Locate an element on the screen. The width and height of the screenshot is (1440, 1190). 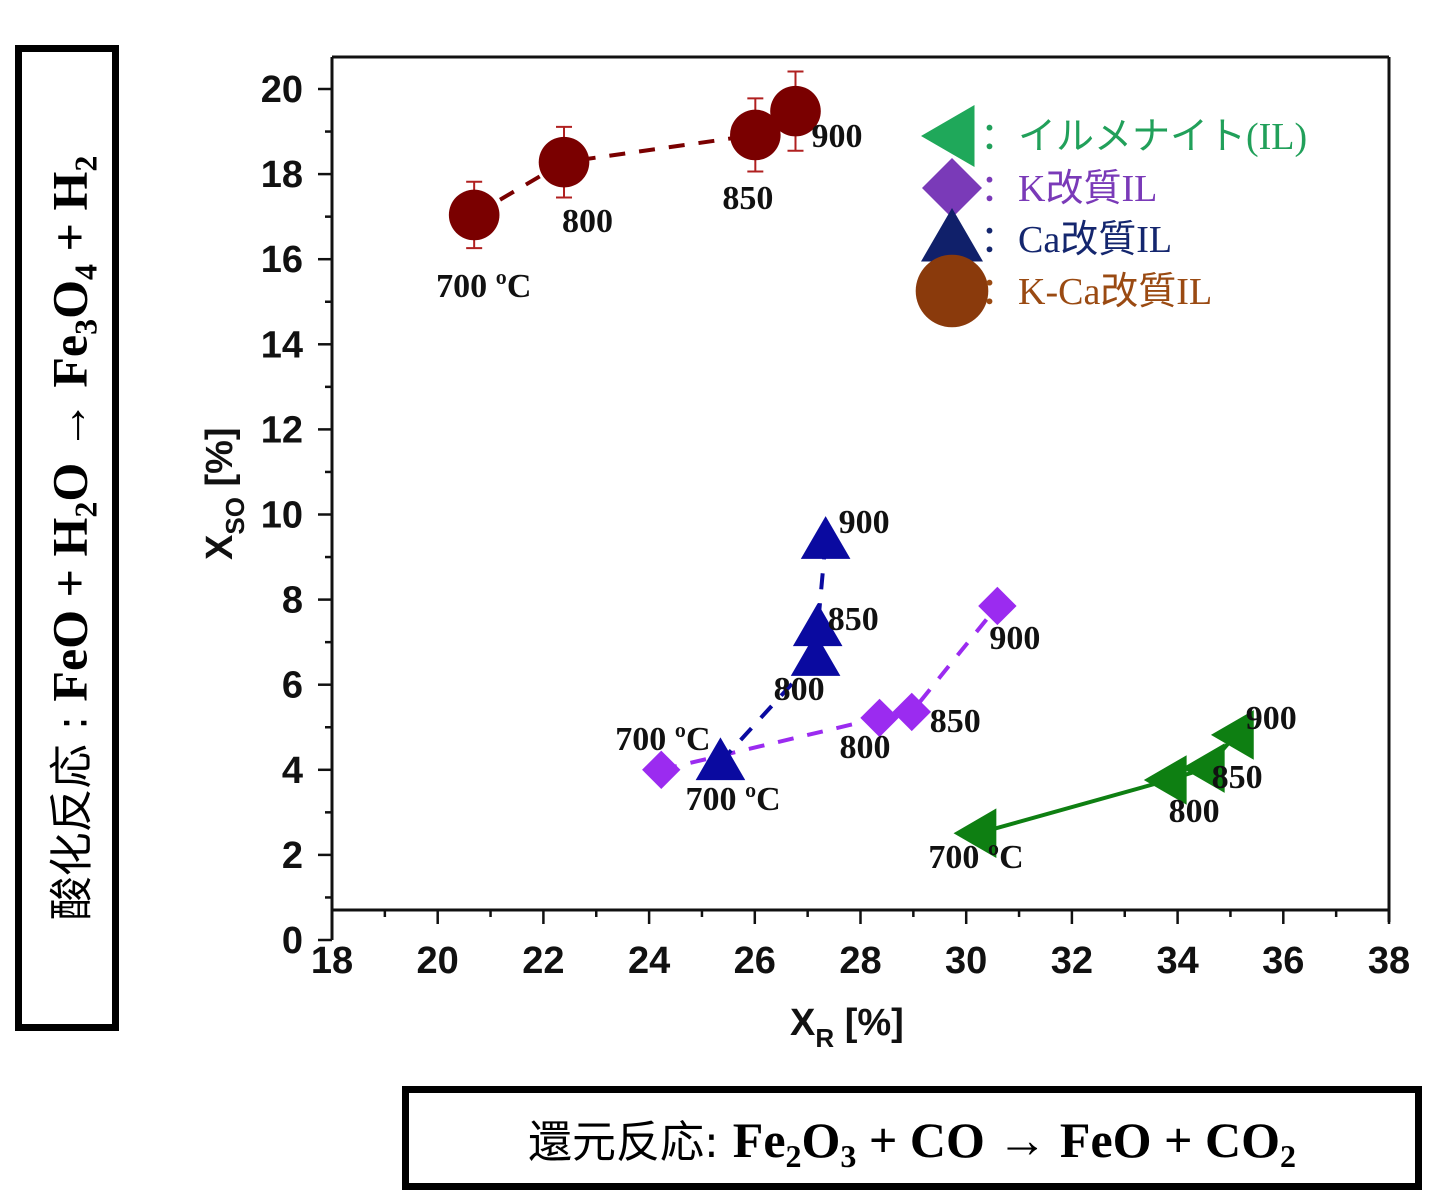
legend-item: ：K-Ca改質IL is located at coordinates (1063, 291).